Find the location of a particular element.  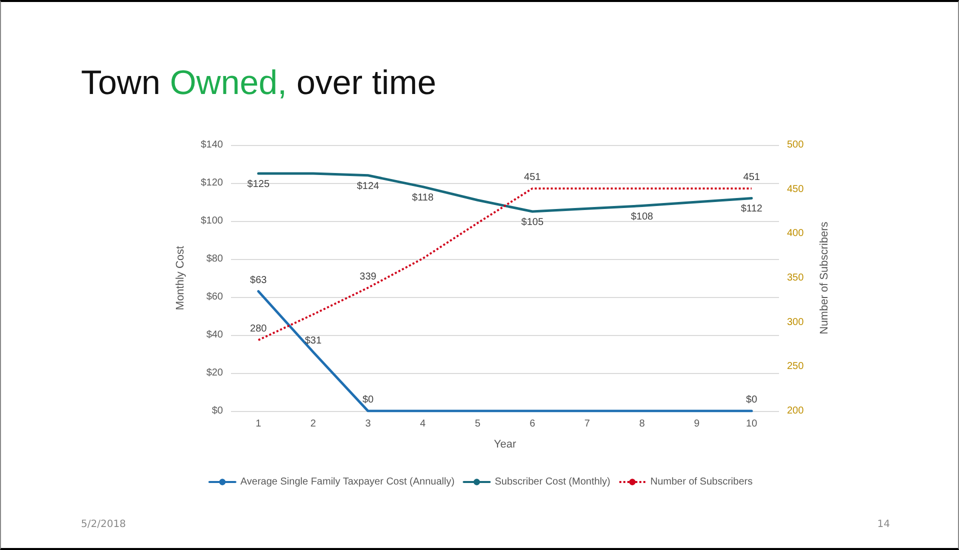

x-tick-label: 7 is located at coordinates (587, 424).